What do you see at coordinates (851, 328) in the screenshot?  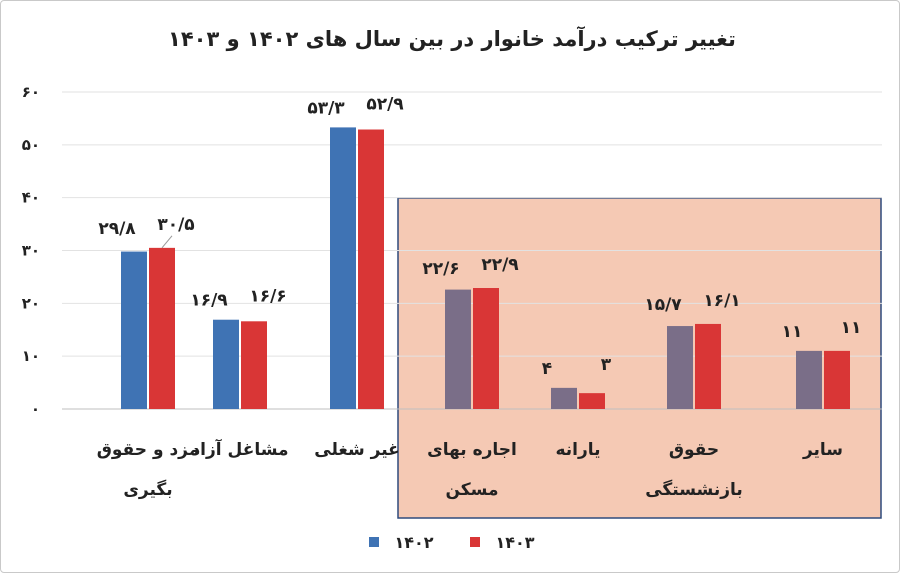 I see `value-label-1403: ۱۱` at bounding box center [851, 328].